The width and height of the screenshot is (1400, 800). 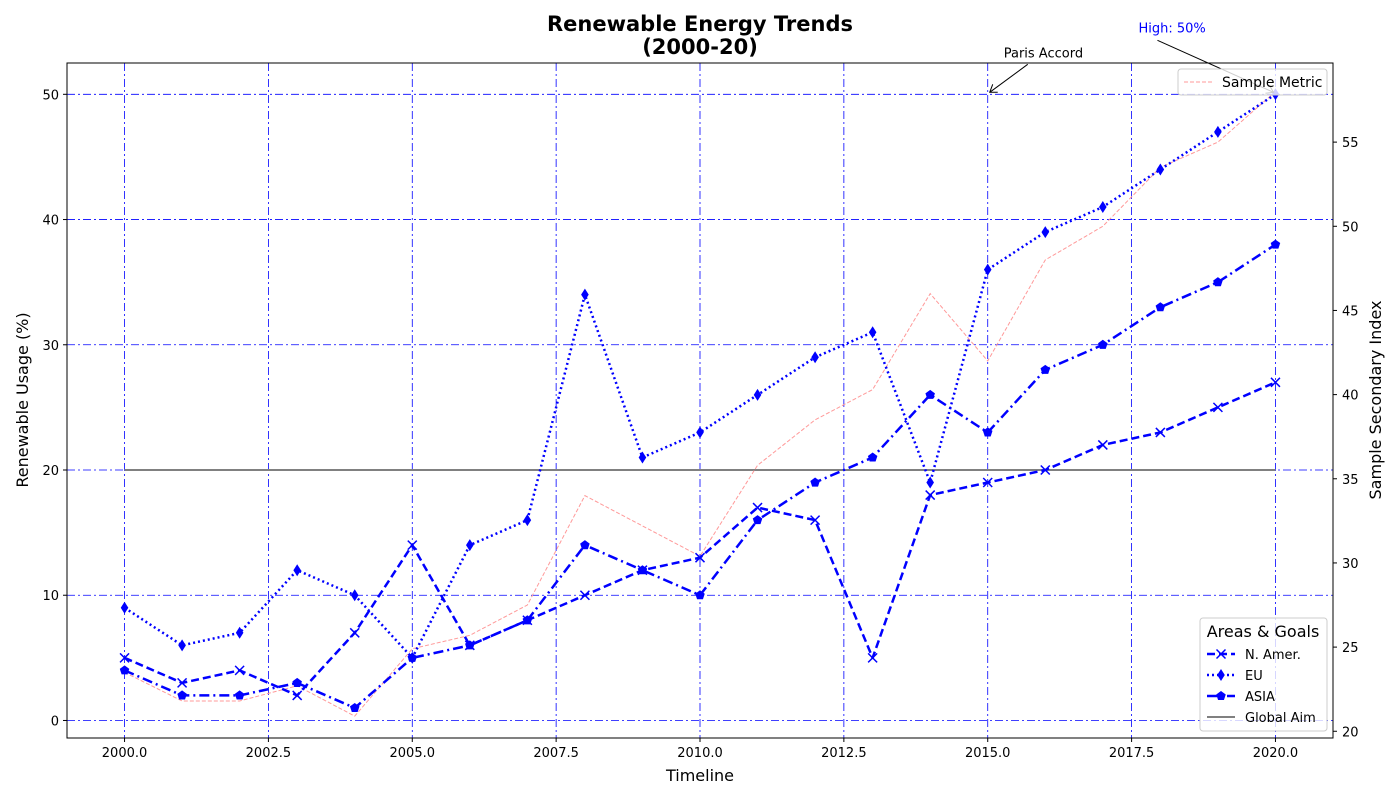 What do you see at coordinates (1132, 57) in the screenshot?
I see `annotations: Paris Accord High: 50%` at bounding box center [1132, 57].